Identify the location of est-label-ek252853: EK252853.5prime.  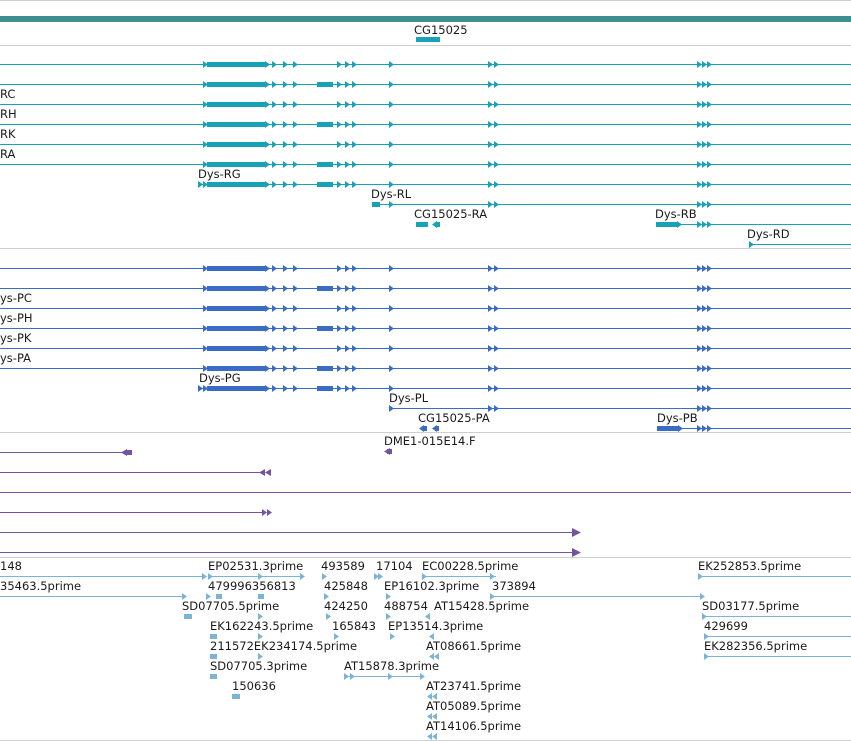
(749, 566).